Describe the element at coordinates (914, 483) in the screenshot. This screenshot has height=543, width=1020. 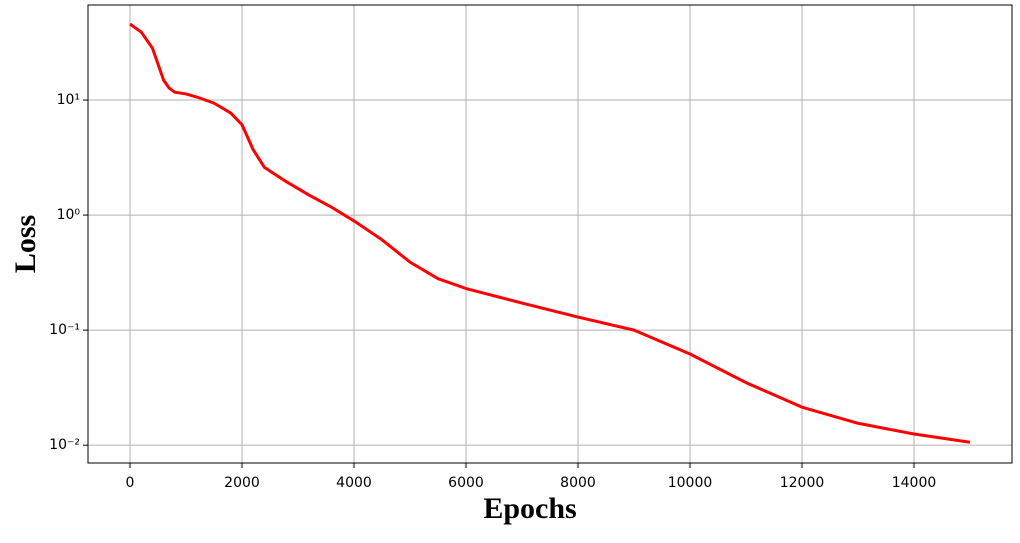
I see `x-tick-label: 14000` at that location.